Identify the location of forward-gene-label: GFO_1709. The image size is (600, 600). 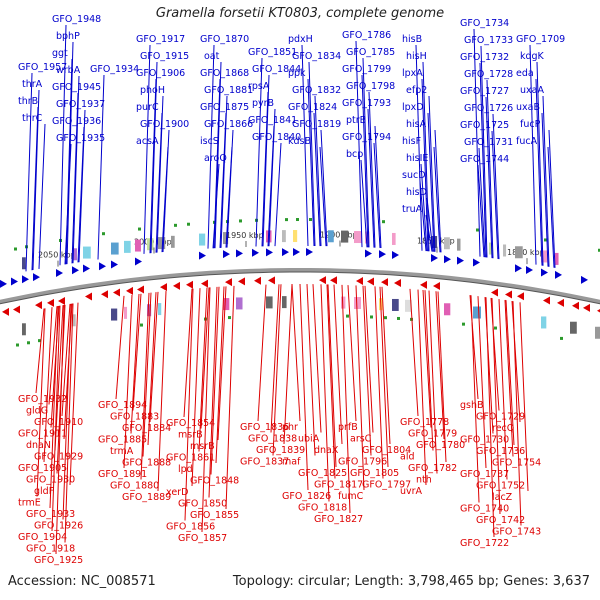
(540, 39).